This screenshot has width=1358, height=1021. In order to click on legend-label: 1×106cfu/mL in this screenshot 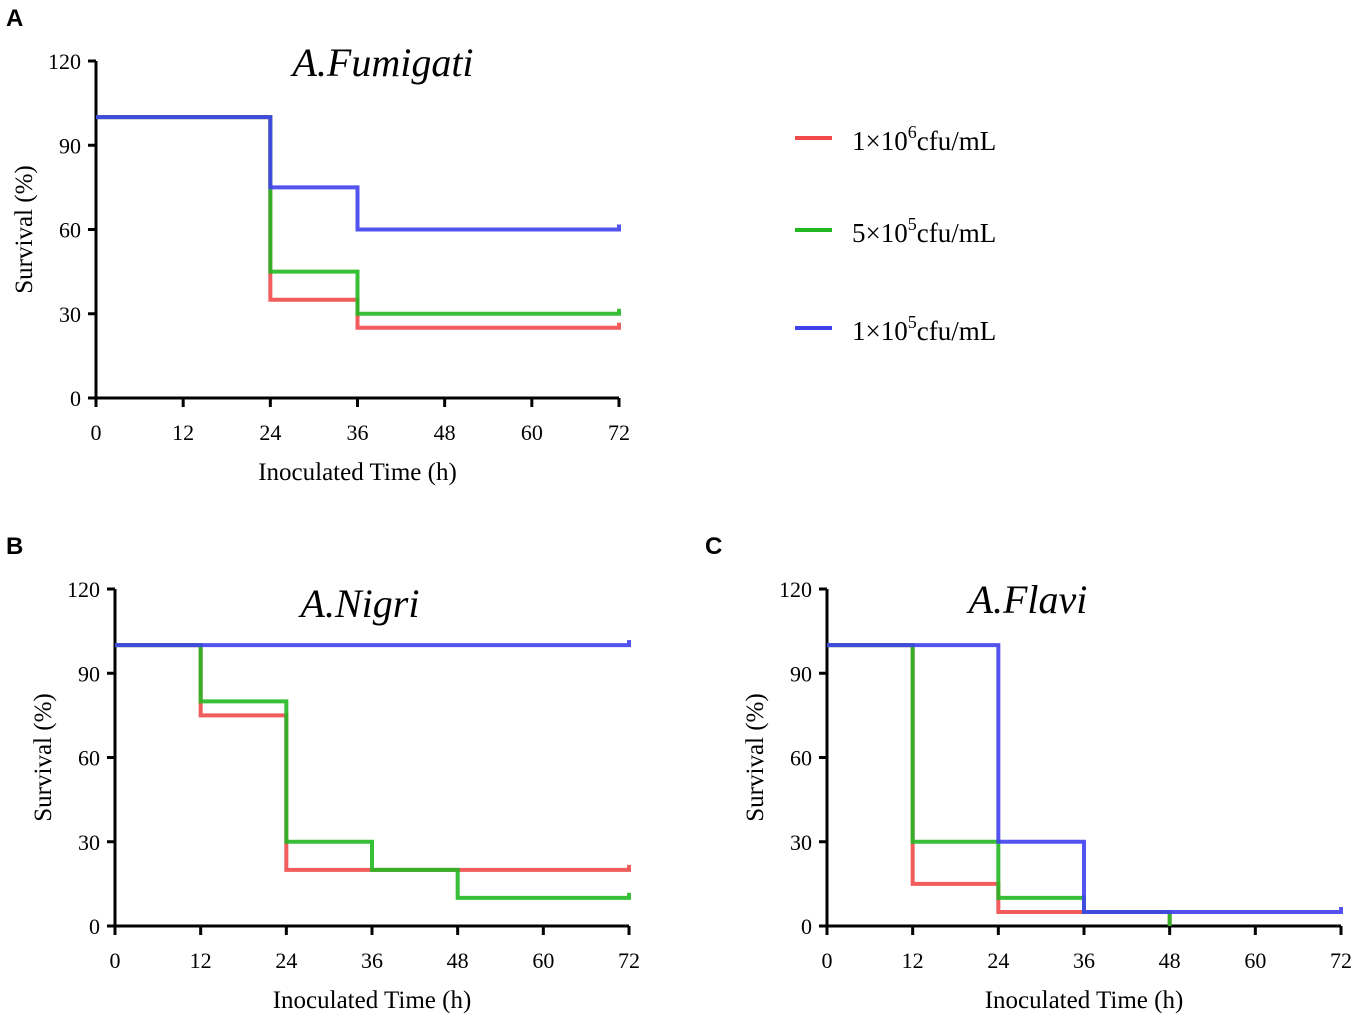, I will do `click(924, 139)`.